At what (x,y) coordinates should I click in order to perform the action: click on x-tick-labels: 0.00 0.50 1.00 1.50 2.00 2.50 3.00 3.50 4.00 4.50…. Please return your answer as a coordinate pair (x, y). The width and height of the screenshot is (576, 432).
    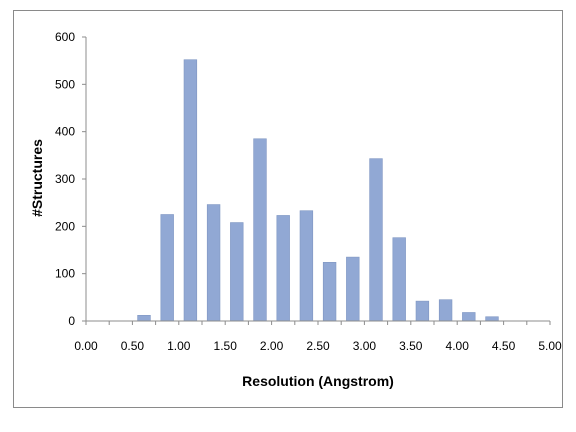
    Looking at the image, I should click on (318, 346).